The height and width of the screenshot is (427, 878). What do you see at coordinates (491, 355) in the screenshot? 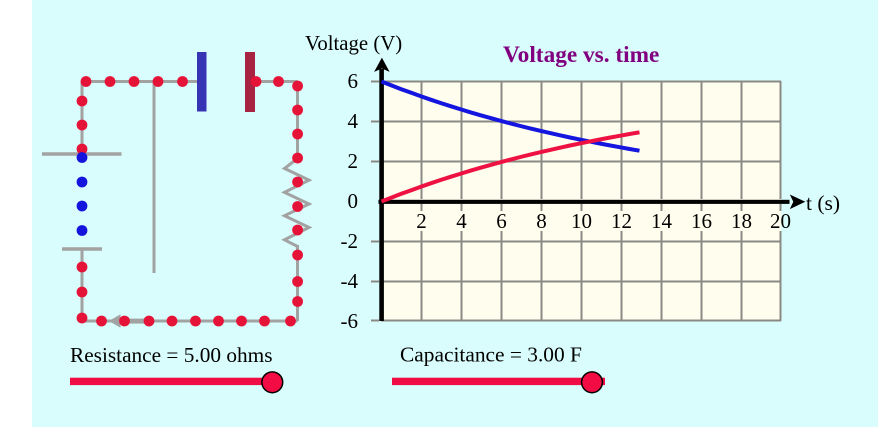
I see `svg-text: Capacitance = 3.00 F` at bounding box center [491, 355].